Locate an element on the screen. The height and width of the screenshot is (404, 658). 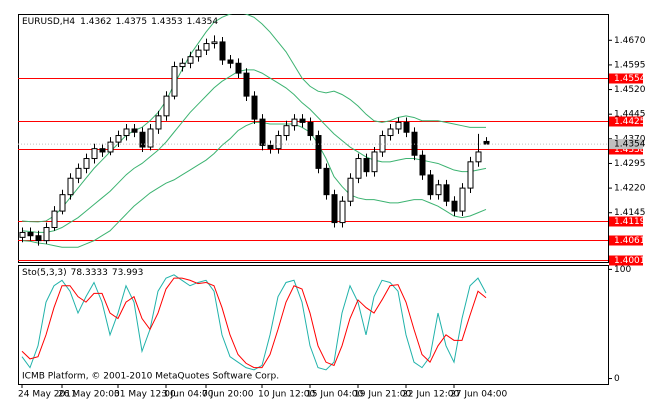
x-tick-label: 7 Jun 20:00 is located at coordinates (228, 395).